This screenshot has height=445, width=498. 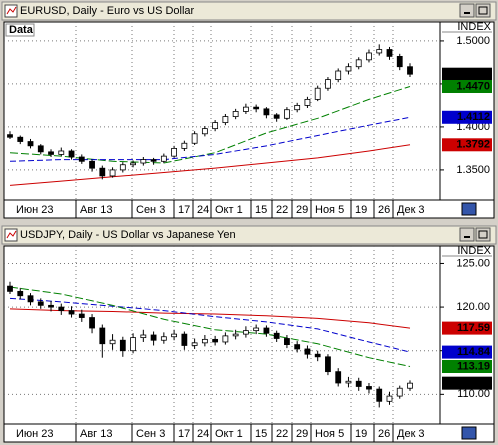 What do you see at coordinates (302, 210) in the screenshot?
I see `x-tick-label: 29` at bounding box center [302, 210].